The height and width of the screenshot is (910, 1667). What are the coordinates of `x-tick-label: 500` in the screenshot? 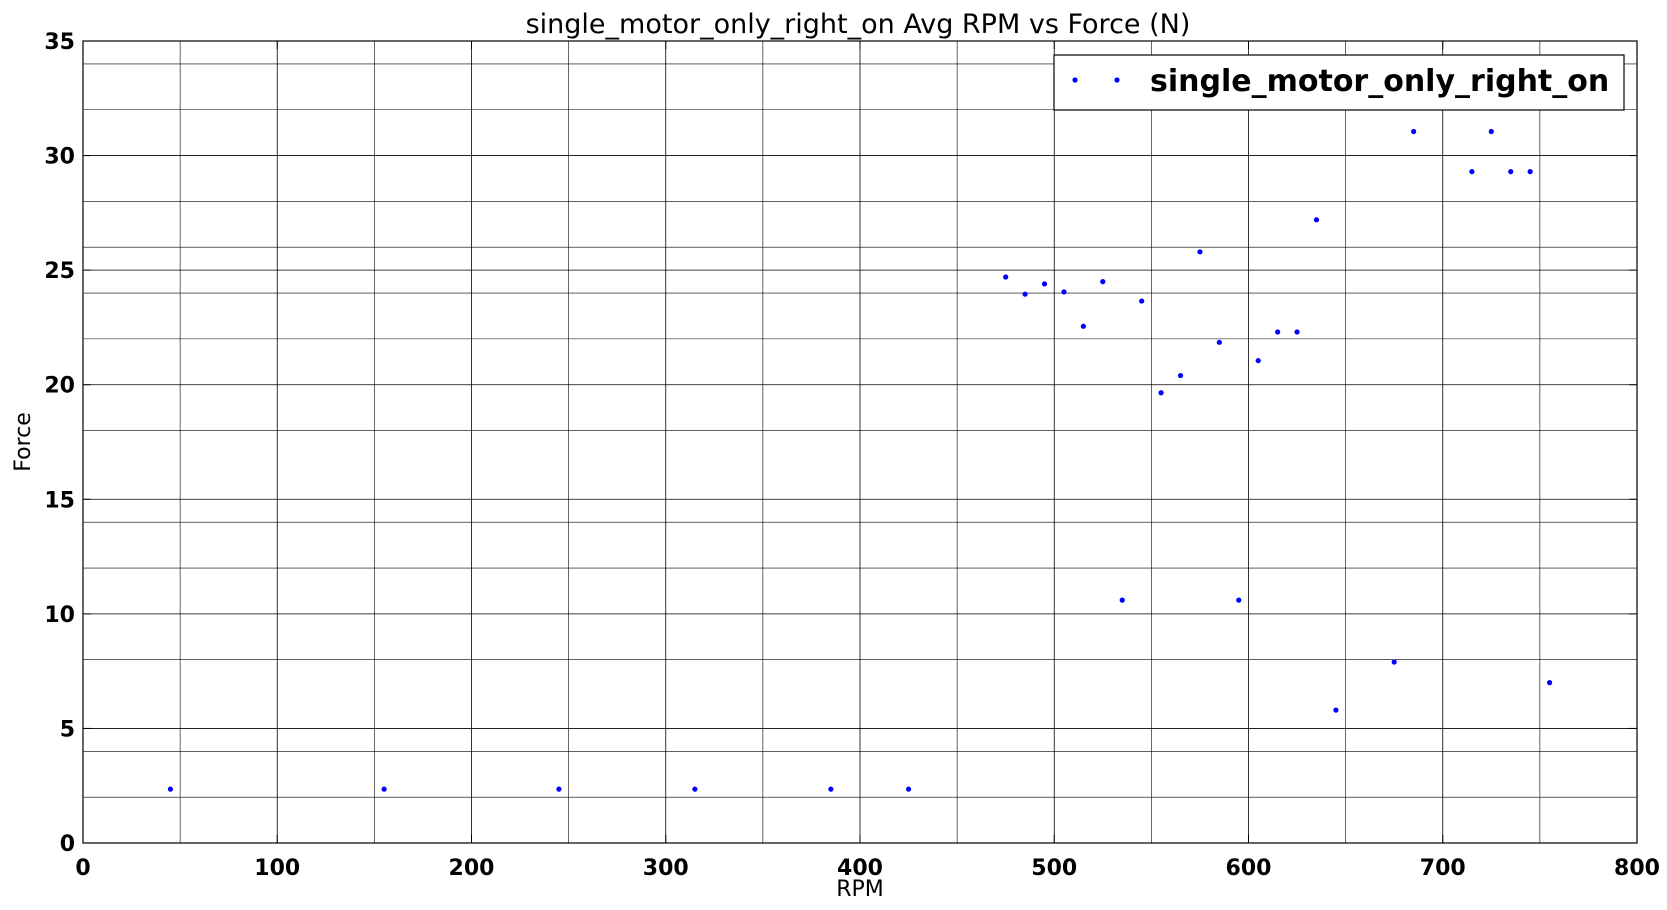 It's located at (1054, 868).